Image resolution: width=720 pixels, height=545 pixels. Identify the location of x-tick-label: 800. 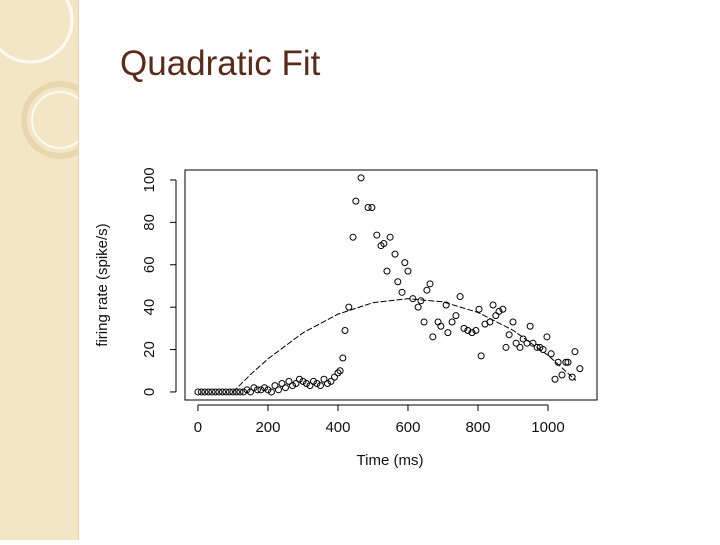
(477, 427).